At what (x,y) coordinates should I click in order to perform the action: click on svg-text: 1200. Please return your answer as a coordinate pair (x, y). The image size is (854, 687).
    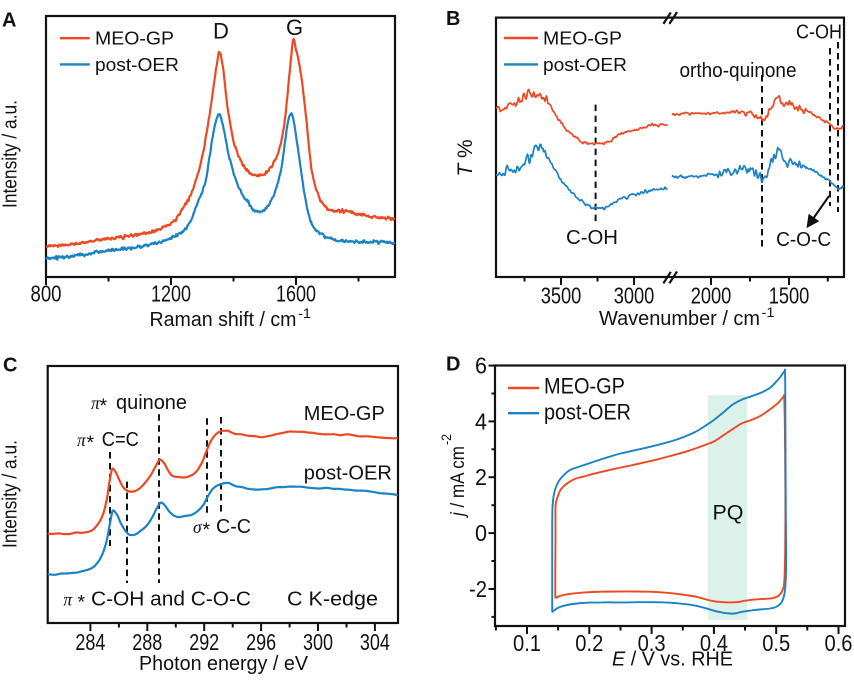
    Looking at the image, I should click on (171, 294).